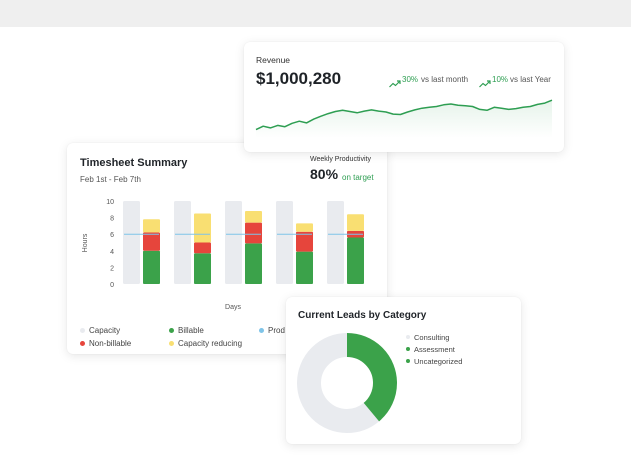 The image size is (631, 473). Describe the element at coordinates (134, 163) in the screenshot. I see `timesheet-title: Timesheet Summary` at that location.